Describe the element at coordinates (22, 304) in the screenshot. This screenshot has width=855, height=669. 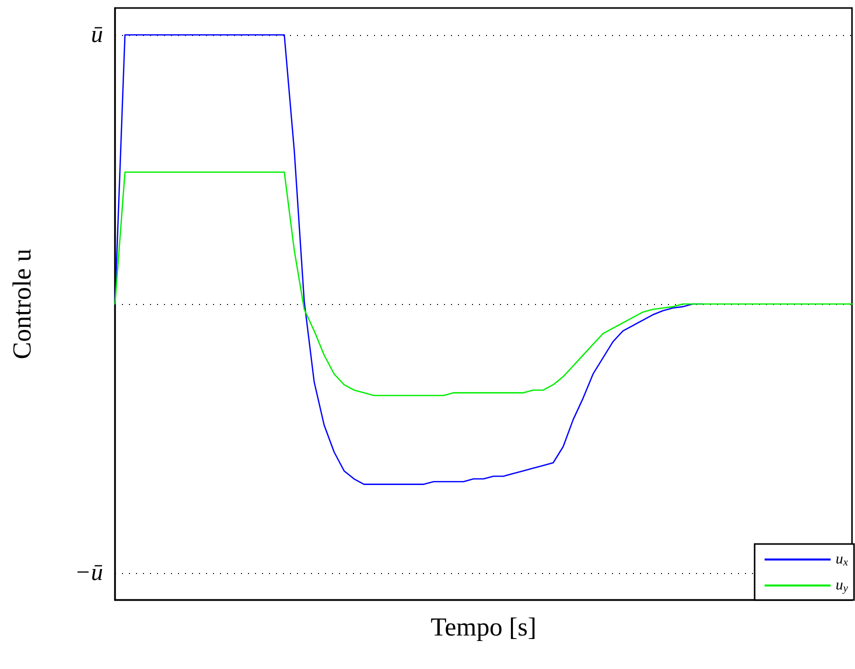
I see `y-axis-title: Controle u` at that location.